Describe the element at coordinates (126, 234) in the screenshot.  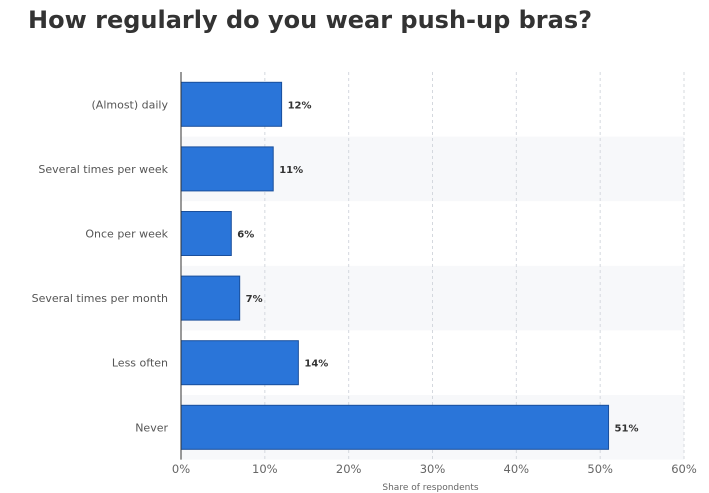
I see `category-label: Once per week` at that location.